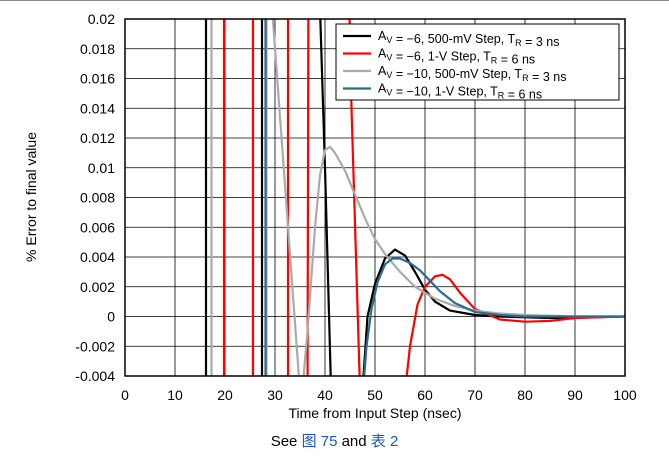 This screenshot has height=466, width=669. Describe the element at coordinates (525, 395) in the screenshot. I see `x-tick-label: 80` at that location.